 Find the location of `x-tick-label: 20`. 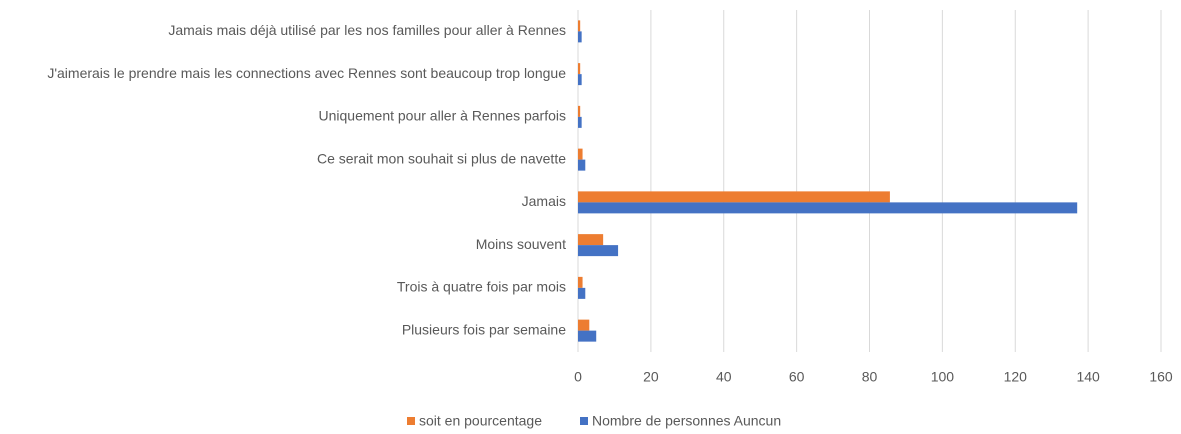

x-tick-label: 20 is located at coordinates (651, 377).